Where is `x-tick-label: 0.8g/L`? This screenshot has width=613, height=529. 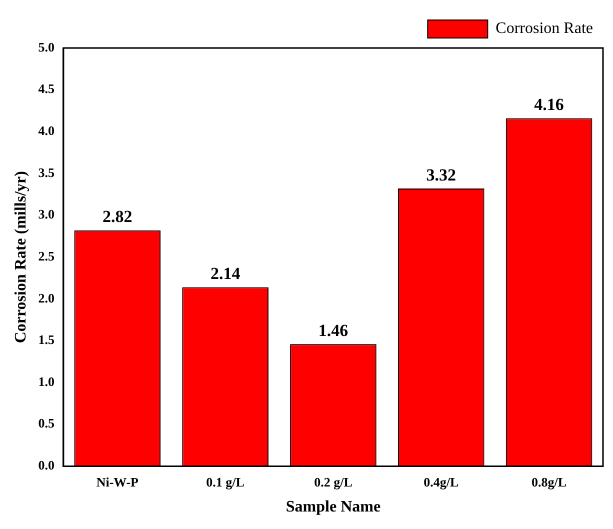 x-tick-label: 0.8g/L is located at coordinates (549, 482).